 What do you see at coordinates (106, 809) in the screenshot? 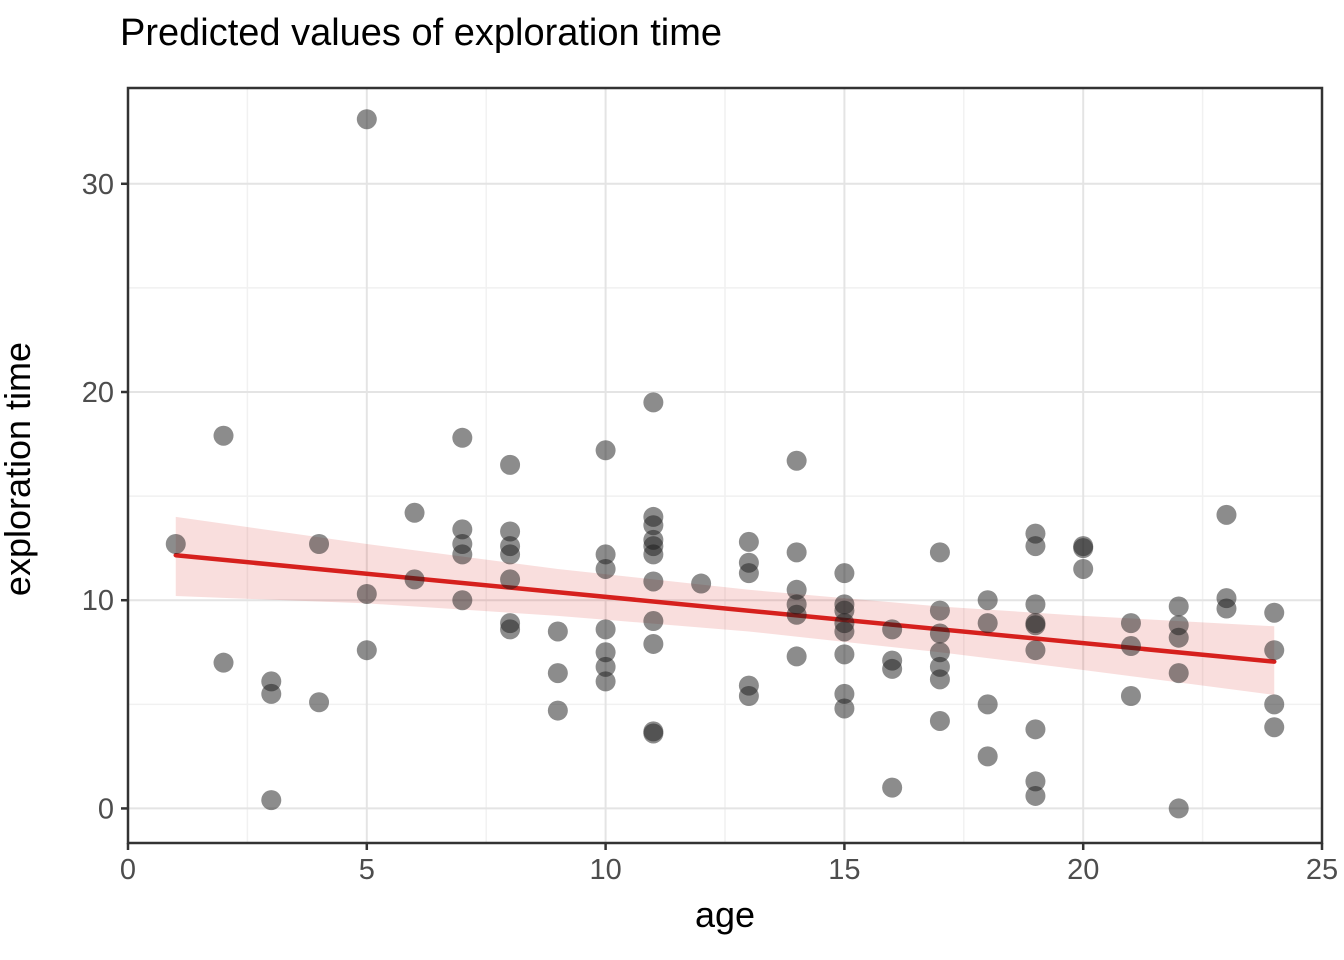
I see `y-tick-label: 0` at bounding box center [106, 809].